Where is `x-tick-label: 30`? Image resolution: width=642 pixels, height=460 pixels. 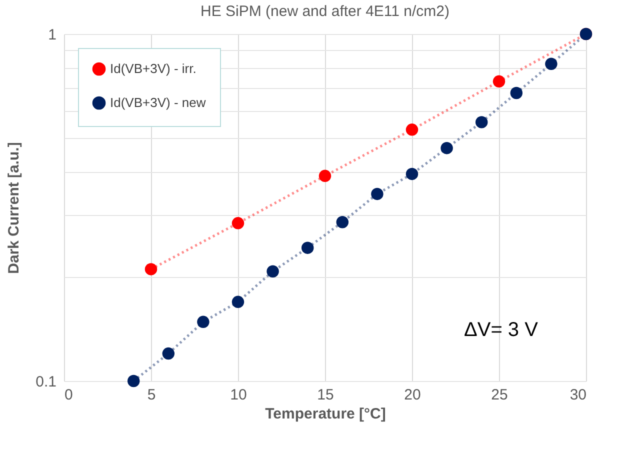
x-tick-label: 30 is located at coordinates (578, 395).